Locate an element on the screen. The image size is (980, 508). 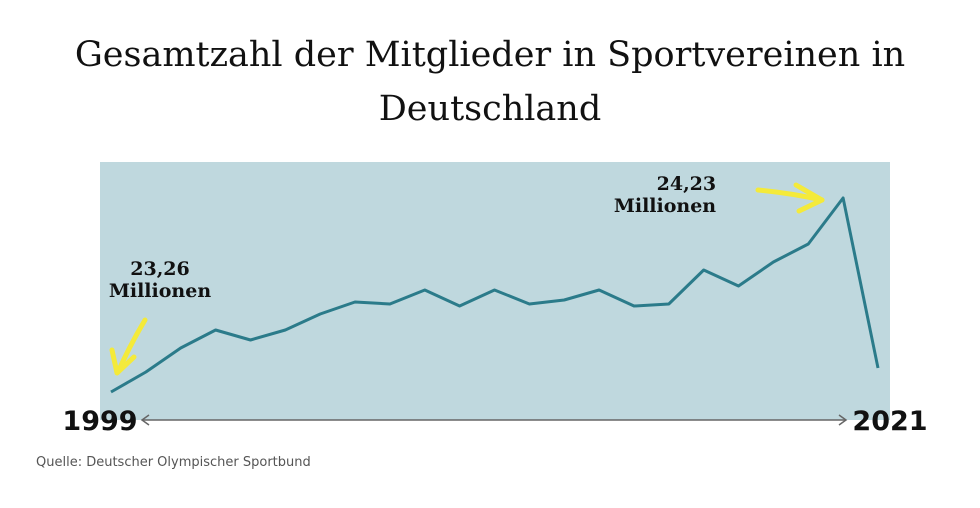
x-axis-arrow is located at coordinates (494, 420).